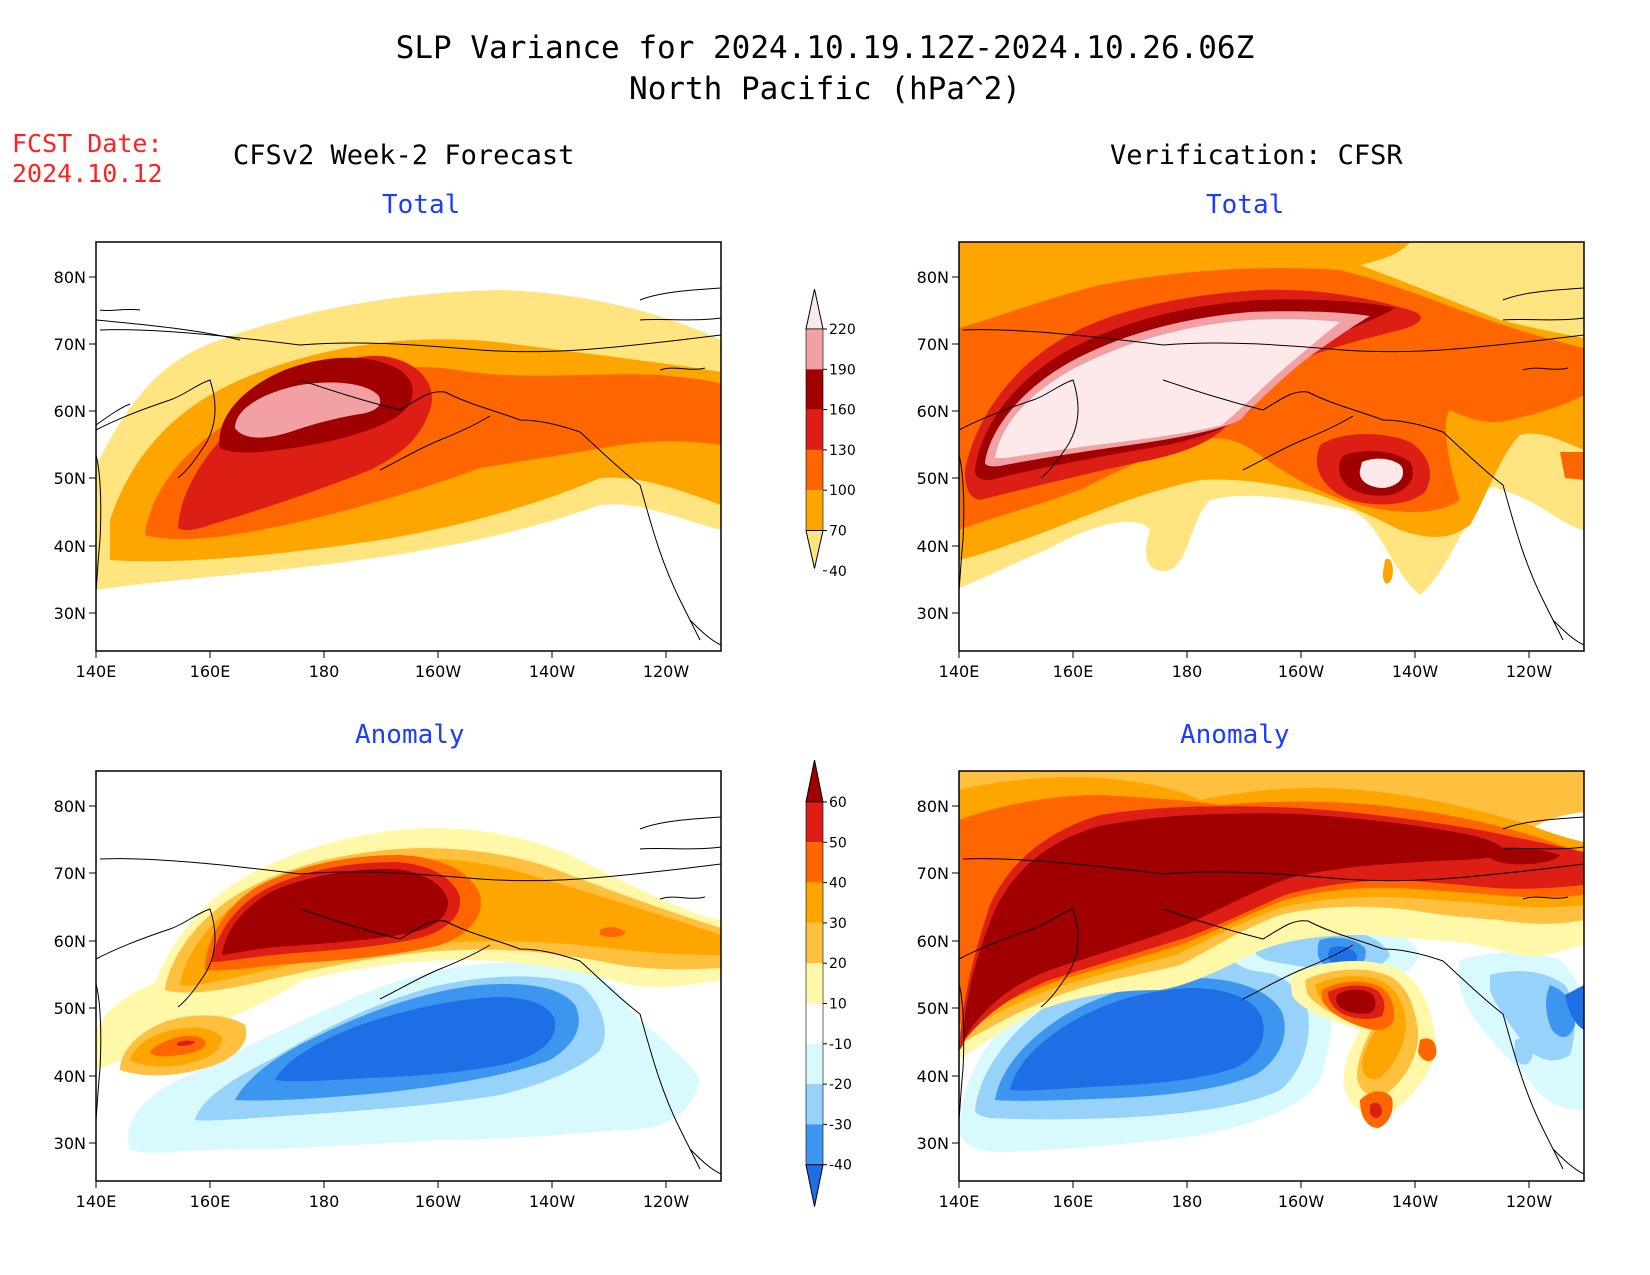  What do you see at coordinates (840, 1045) in the screenshot?
I see `anomaly-colorbar-label: -10` at bounding box center [840, 1045].